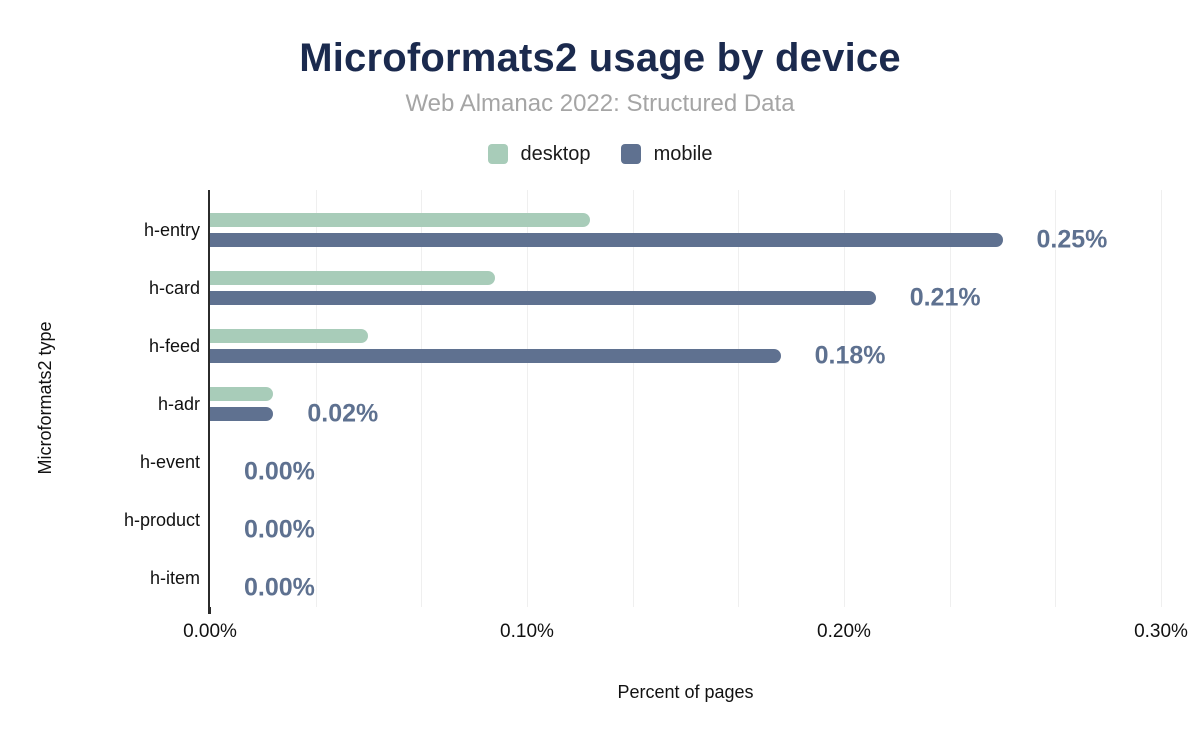 Image resolution: width=1200 pixels, height=742 pixels. What do you see at coordinates (844, 631) in the screenshot?
I see `x-tick-label-0.20%: 0.20%` at bounding box center [844, 631].